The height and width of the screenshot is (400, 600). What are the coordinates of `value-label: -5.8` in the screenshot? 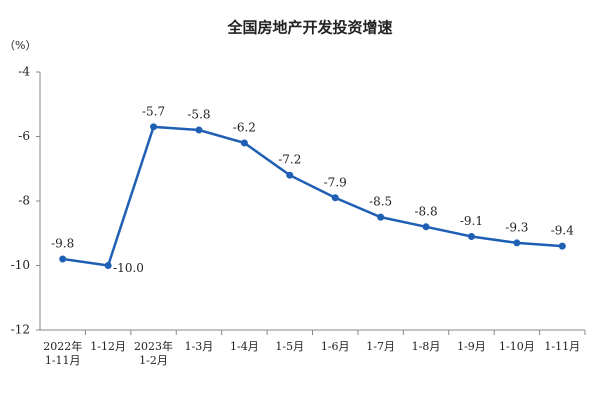 It's located at (198, 115).